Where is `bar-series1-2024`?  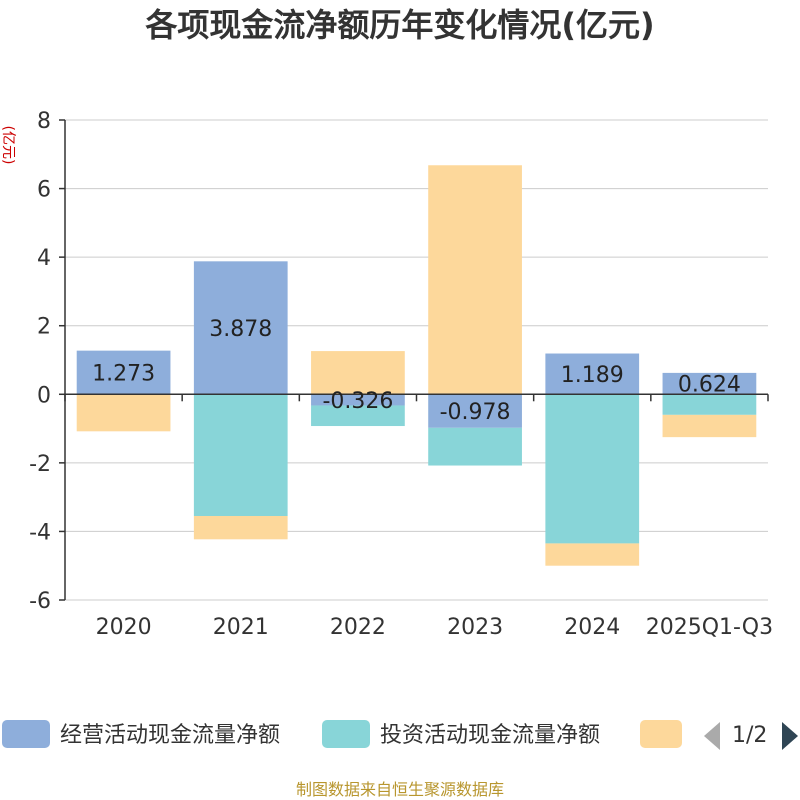 bar-series1-2024 is located at coordinates (592, 469).